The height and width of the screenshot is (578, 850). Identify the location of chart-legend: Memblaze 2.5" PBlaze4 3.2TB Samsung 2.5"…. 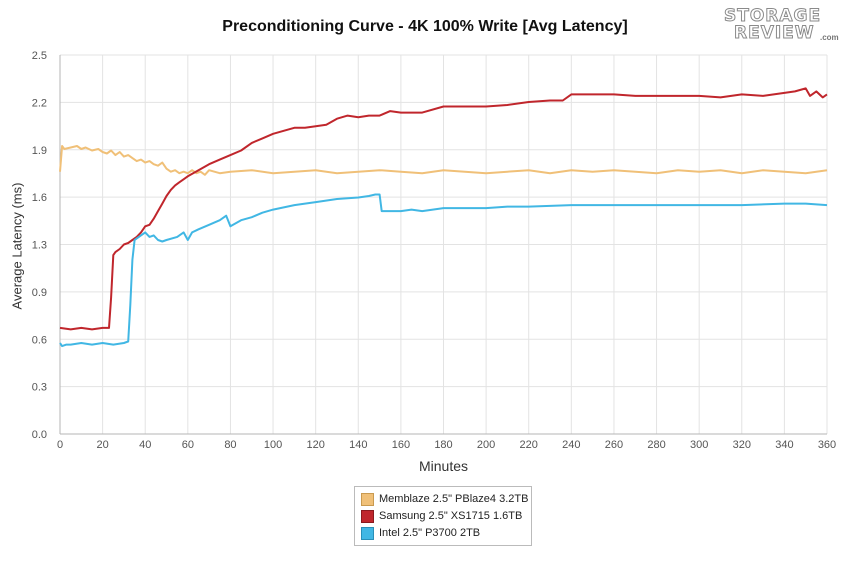
(443, 516).